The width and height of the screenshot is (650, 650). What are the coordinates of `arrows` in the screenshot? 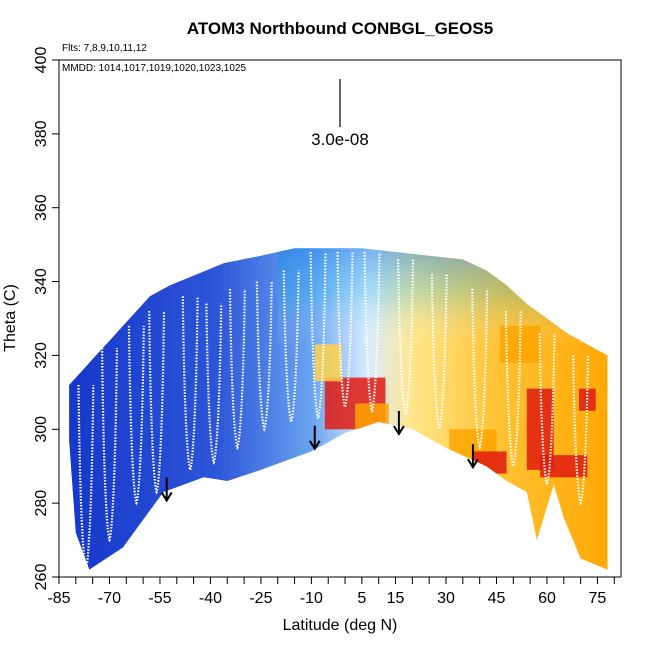 It's located at (319, 456).